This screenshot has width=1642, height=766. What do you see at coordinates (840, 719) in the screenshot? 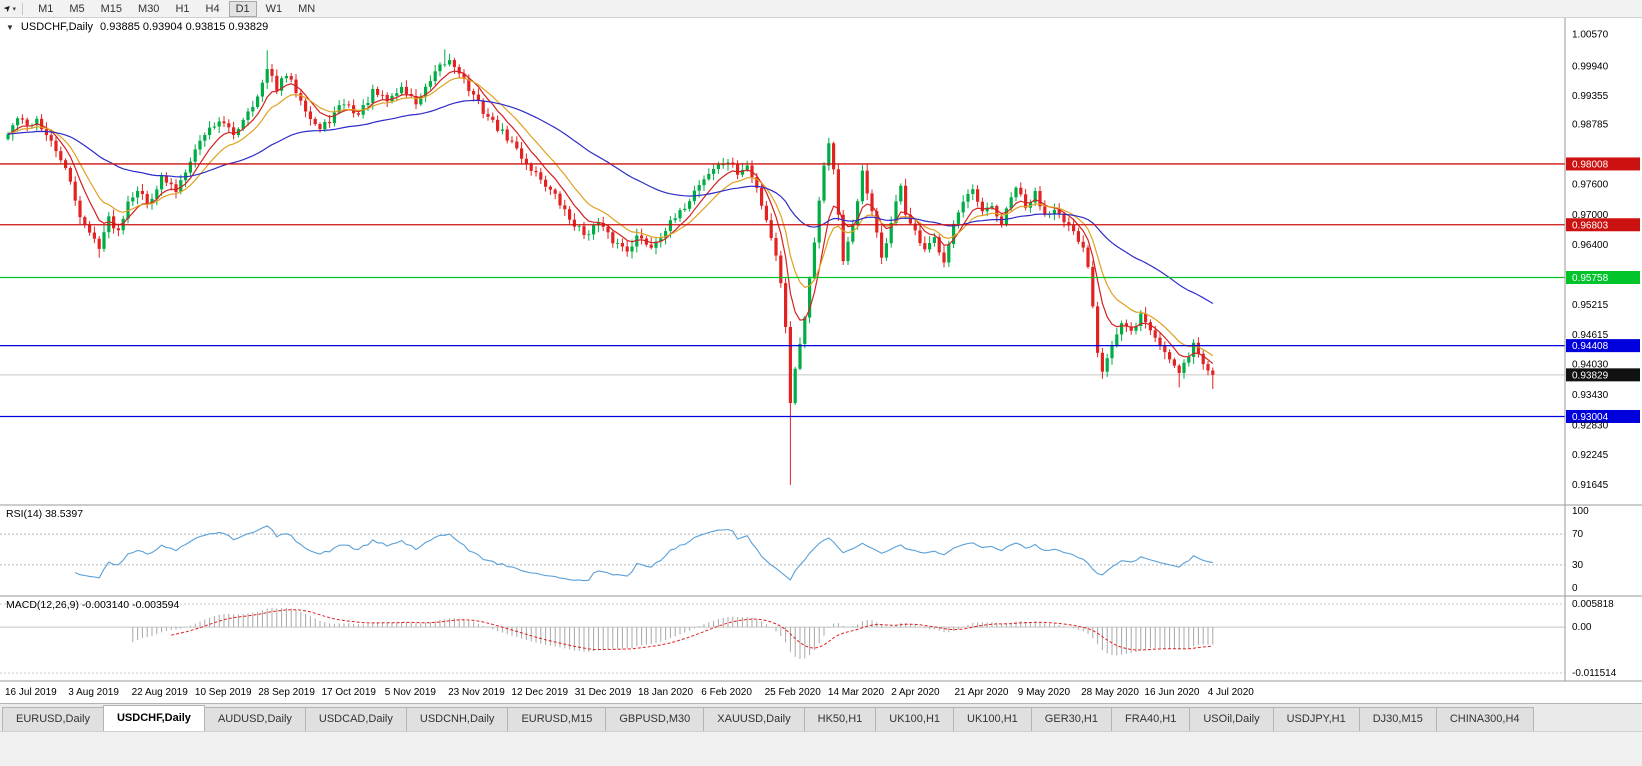
I see `chart-tab-hk50-h1: HK50,H1` at bounding box center [840, 719].